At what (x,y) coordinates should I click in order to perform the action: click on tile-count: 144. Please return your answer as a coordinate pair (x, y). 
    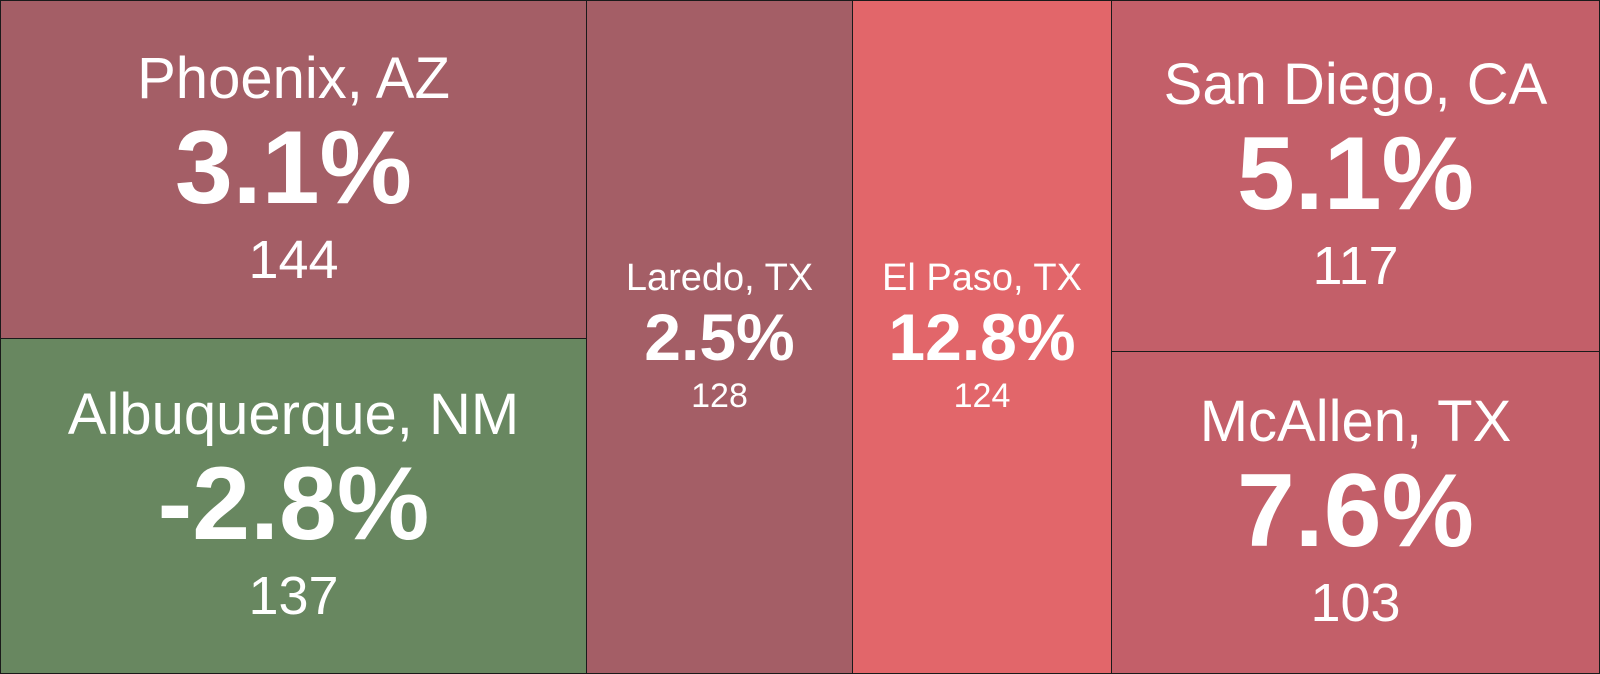
    Looking at the image, I should click on (293, 259).